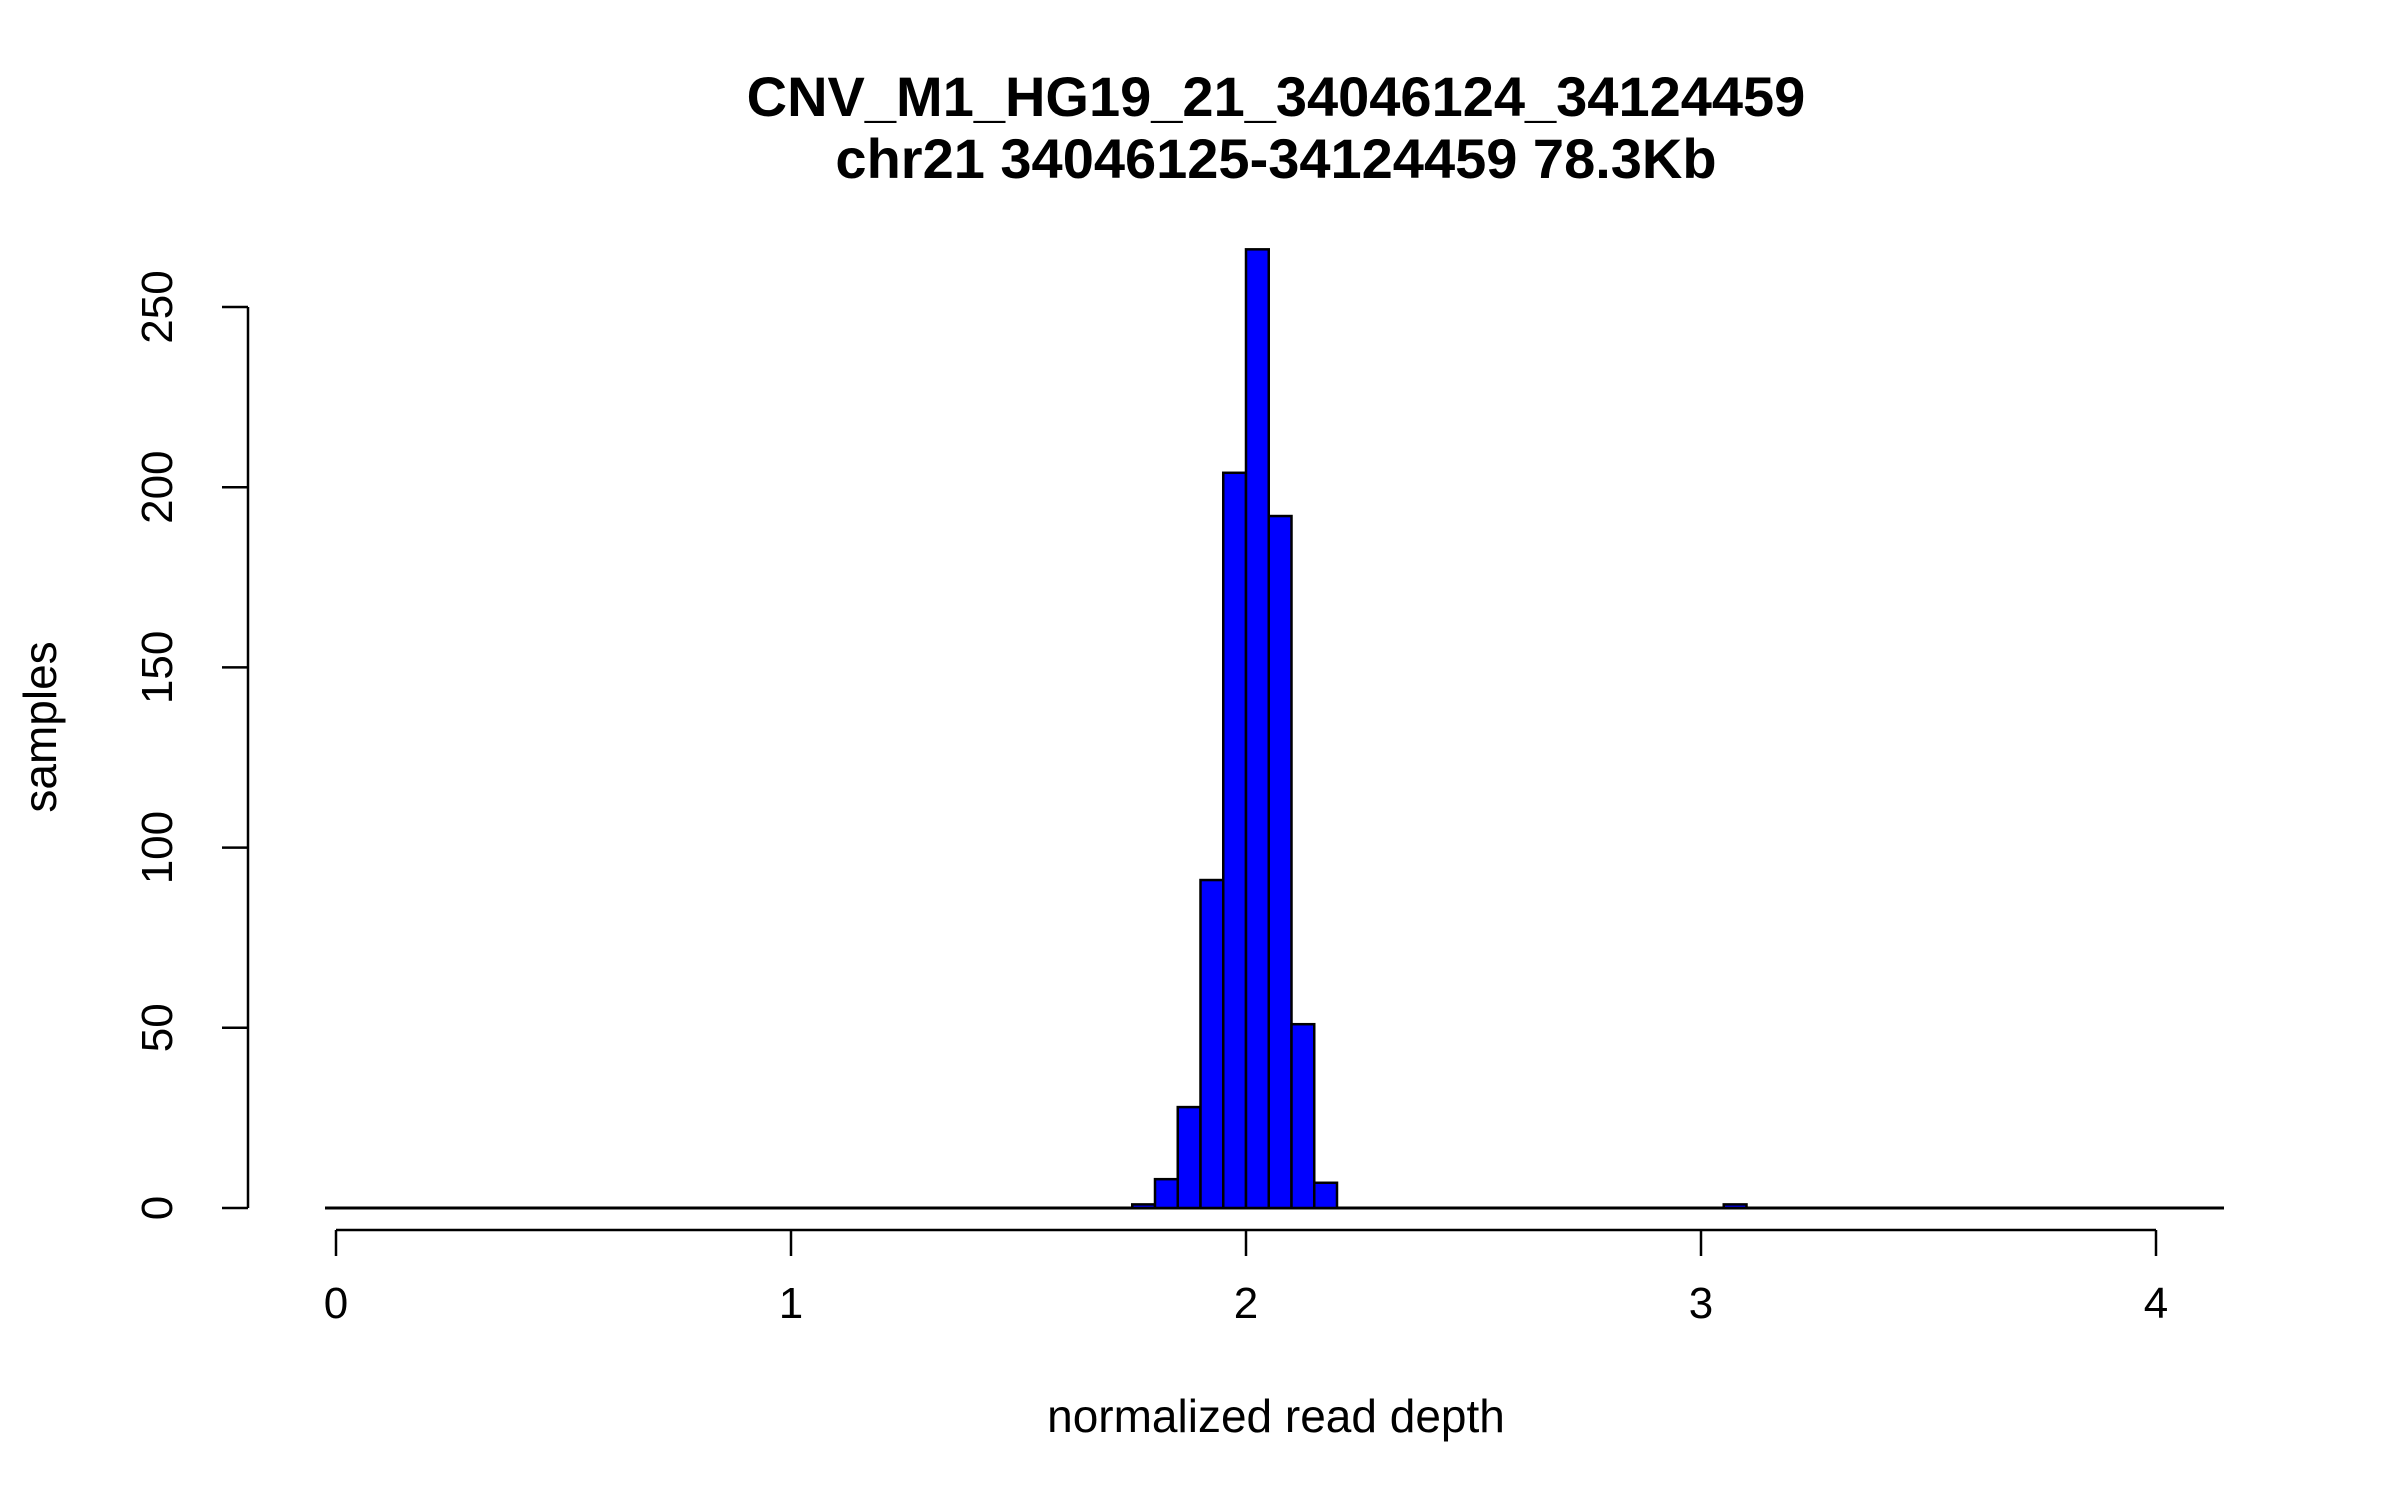  What do you see at coordinates (1276, 96) in the screenshot?
I see `chart-title: CNV_M1_HG19_21_34046124_34124459` at bounding box center [1276, 96].